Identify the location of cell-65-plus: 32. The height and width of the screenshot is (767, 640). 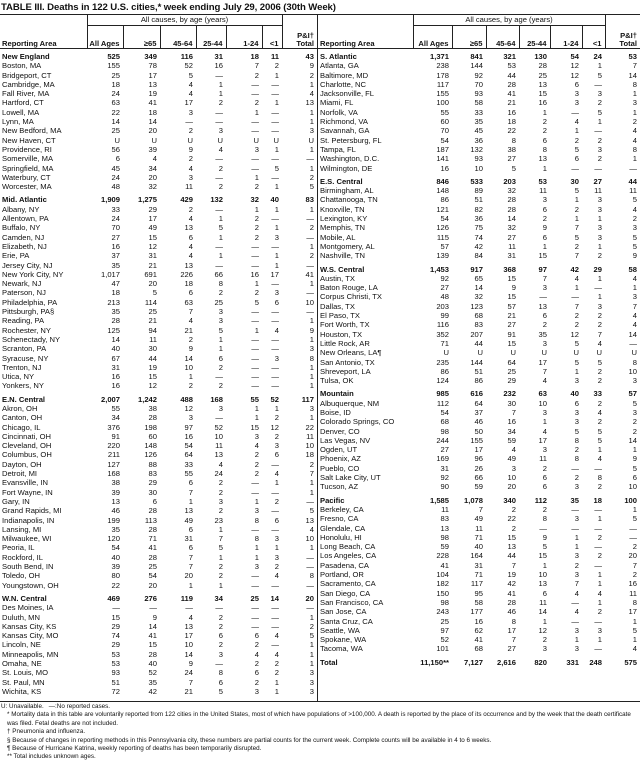
(152, 187).